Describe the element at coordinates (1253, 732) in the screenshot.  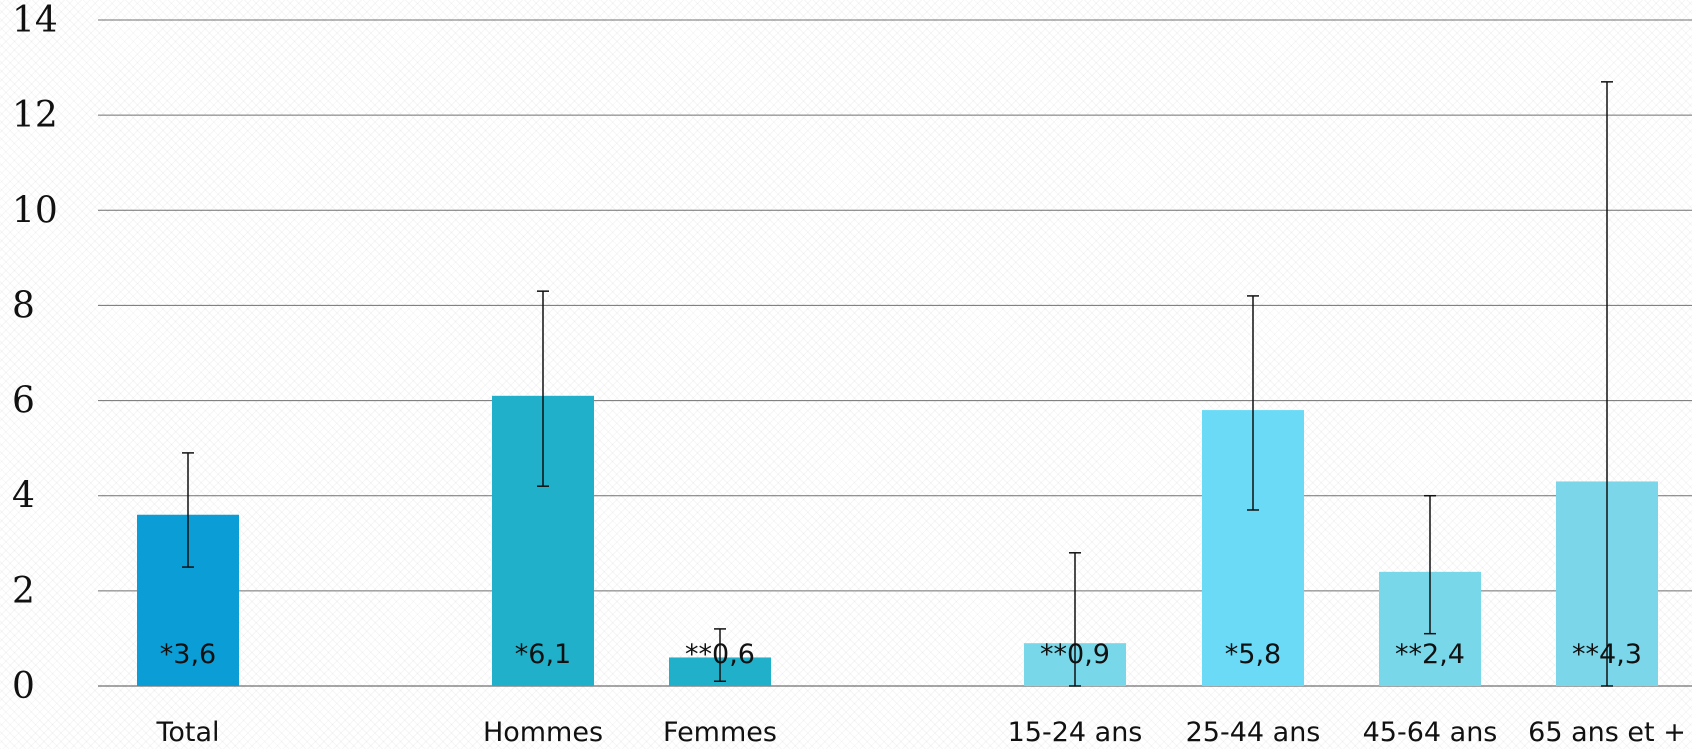
I see `x-tick-label: 25-44 ans` at that location.